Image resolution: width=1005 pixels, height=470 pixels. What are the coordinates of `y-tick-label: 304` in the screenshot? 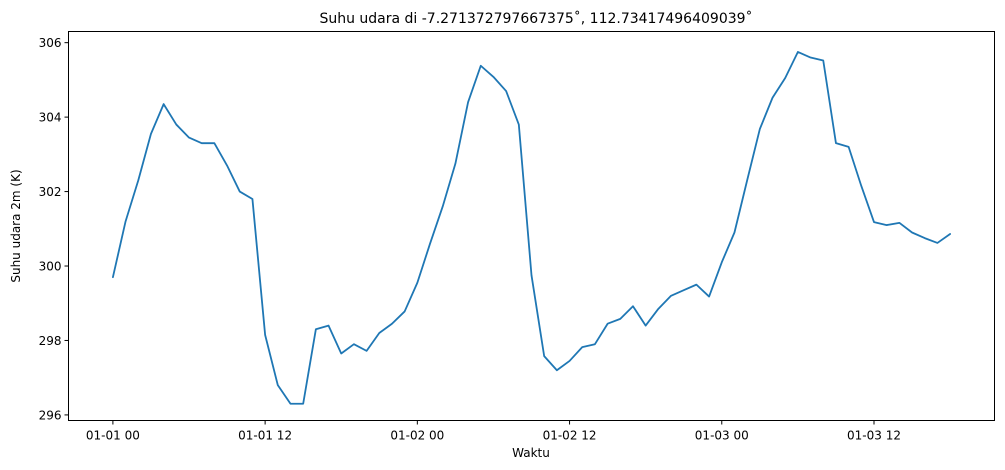 It's located at (50, 118).